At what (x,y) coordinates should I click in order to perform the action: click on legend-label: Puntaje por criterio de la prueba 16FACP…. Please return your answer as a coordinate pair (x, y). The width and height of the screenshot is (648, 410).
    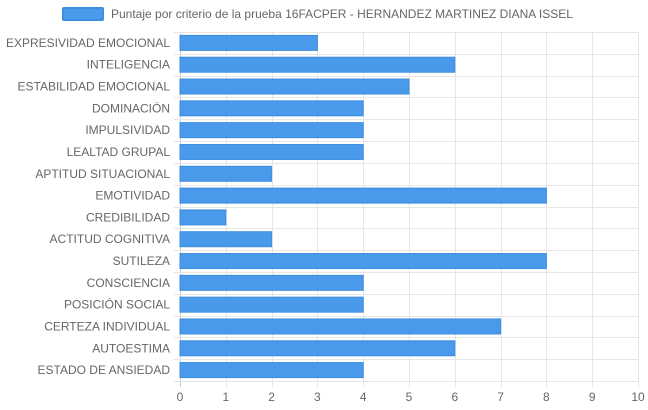
    Looking at the image, I should click on (342, 14).